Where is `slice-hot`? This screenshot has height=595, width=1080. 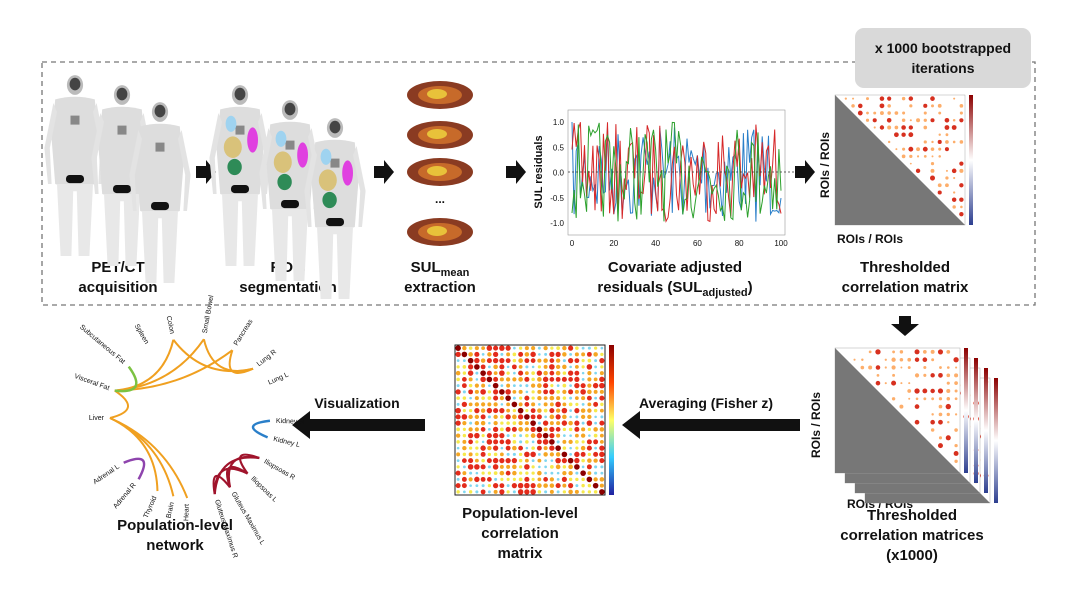
slice-hot is located at coordinates (437, 171).